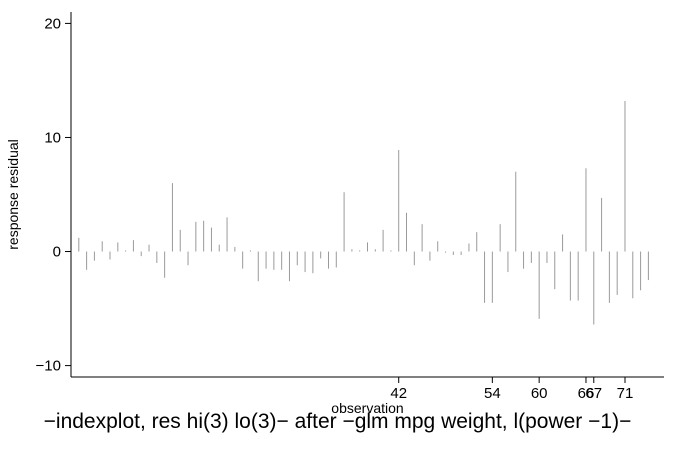  I want to click on x-tick-label: 60, so click(539, 393).